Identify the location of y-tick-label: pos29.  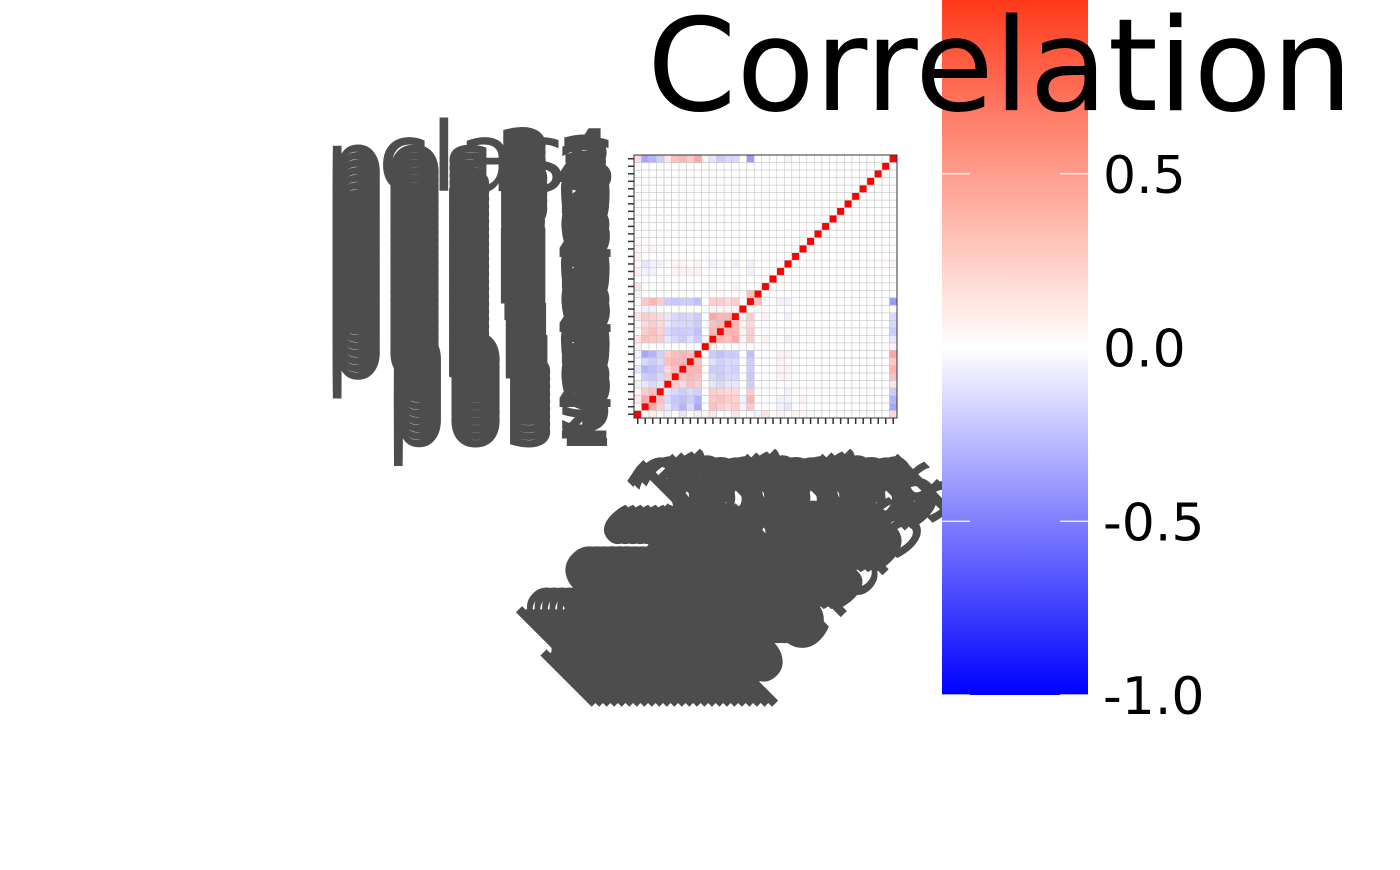
(470, 203).